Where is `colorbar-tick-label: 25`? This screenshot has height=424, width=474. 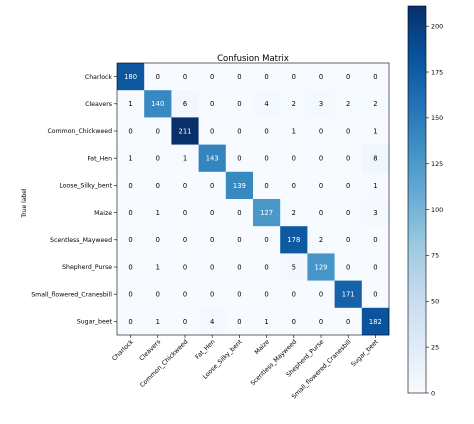 colorbar-tick-label: 25 is located at coordinates (435, 347).